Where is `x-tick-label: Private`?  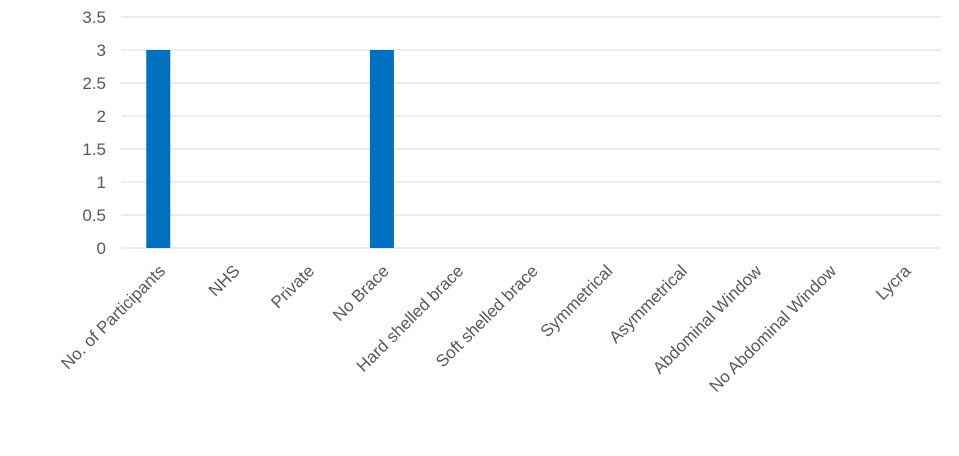
x-tick-label: Private is located at coordinates (292, 286).